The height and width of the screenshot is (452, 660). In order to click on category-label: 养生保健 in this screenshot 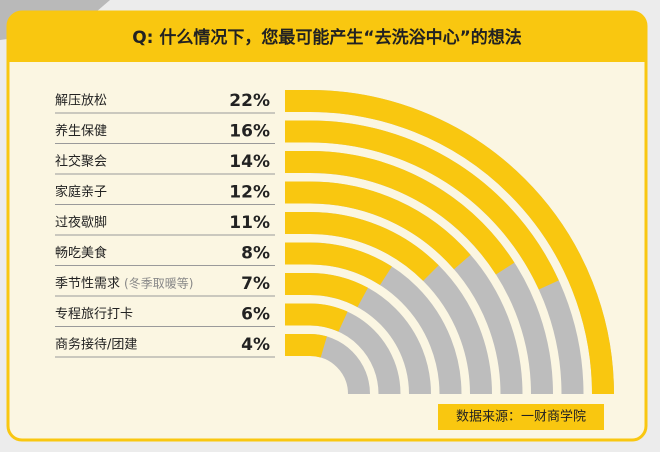, I will do `click(81, 131)`.